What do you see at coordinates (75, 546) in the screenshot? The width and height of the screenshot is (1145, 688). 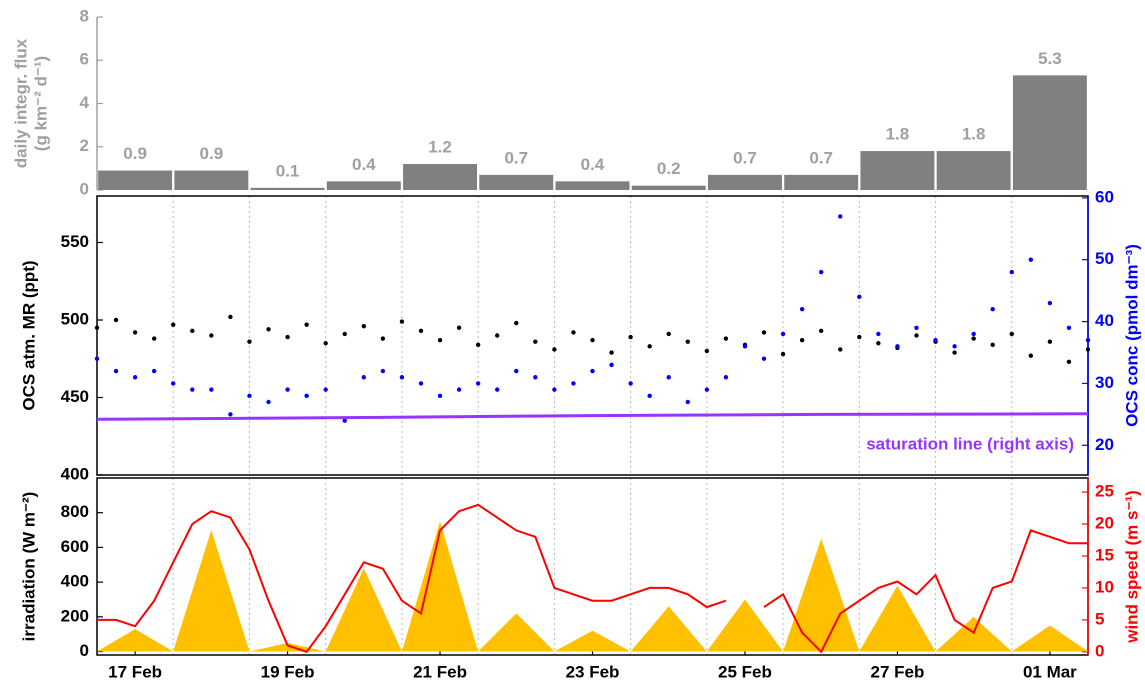 I see `y-tick-label: 600` at bounding box center [75, 546].